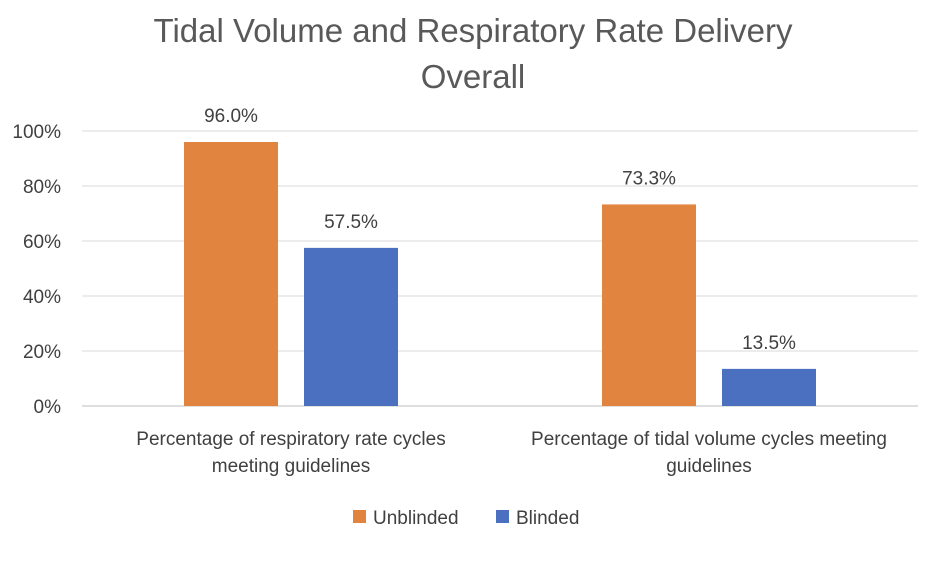  What do you see at coordinates (42, 242) in the screenshot?
I see `y-tick-label: 60%` at bounding box center [42, 242].